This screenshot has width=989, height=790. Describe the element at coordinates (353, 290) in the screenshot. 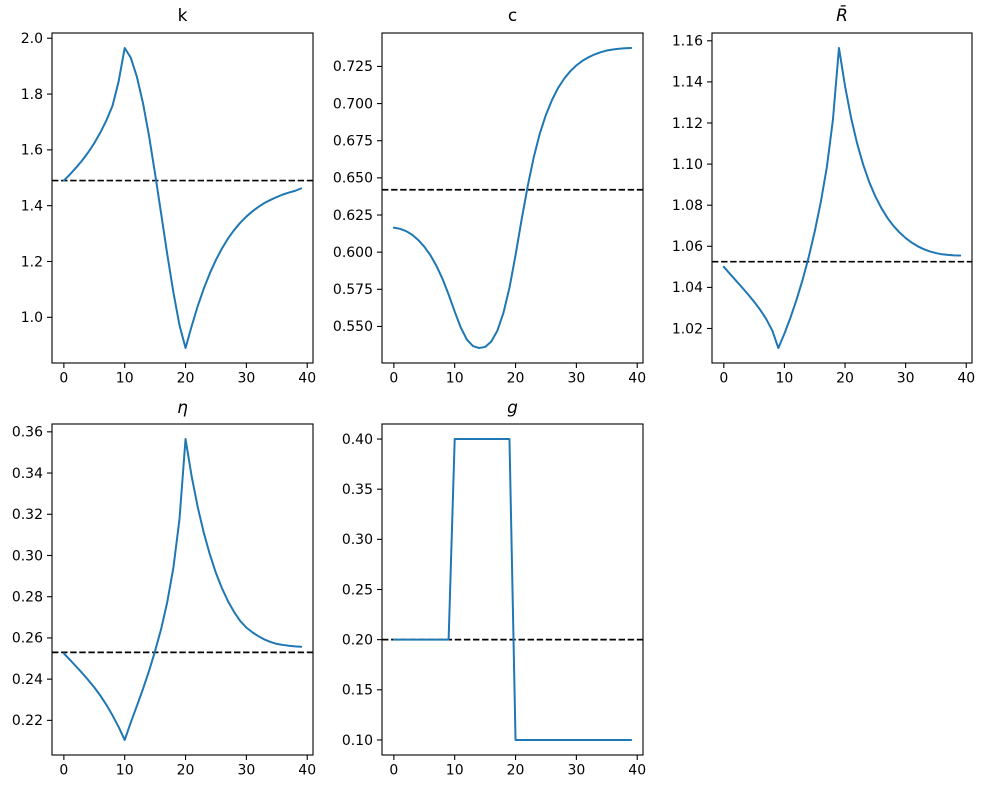

I see `y-tick-label: 0.575` at that location.